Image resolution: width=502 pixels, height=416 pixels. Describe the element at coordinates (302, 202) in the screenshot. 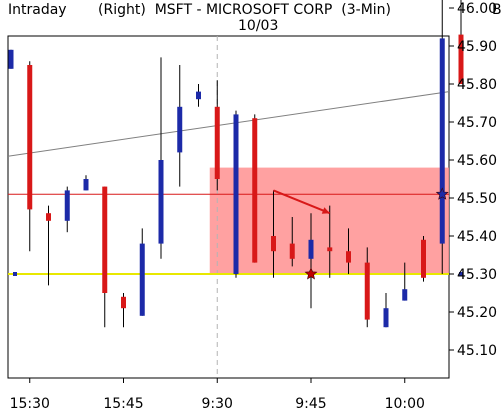

I see `trend-arrow` at that location.